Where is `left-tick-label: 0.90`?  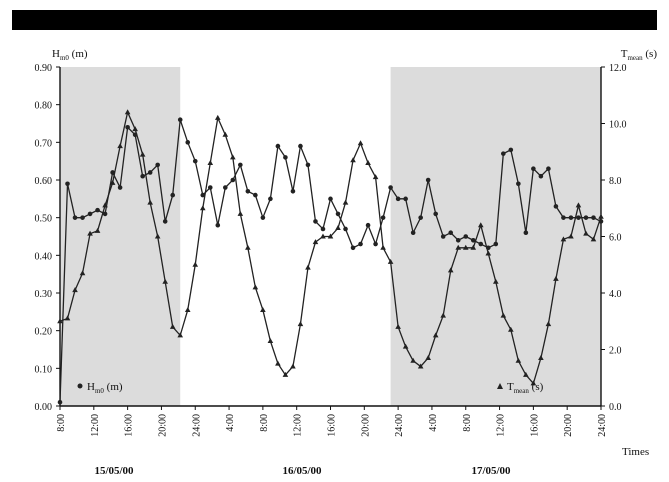 left-tick-label: 0.90 is located at coordinates (44, 68).